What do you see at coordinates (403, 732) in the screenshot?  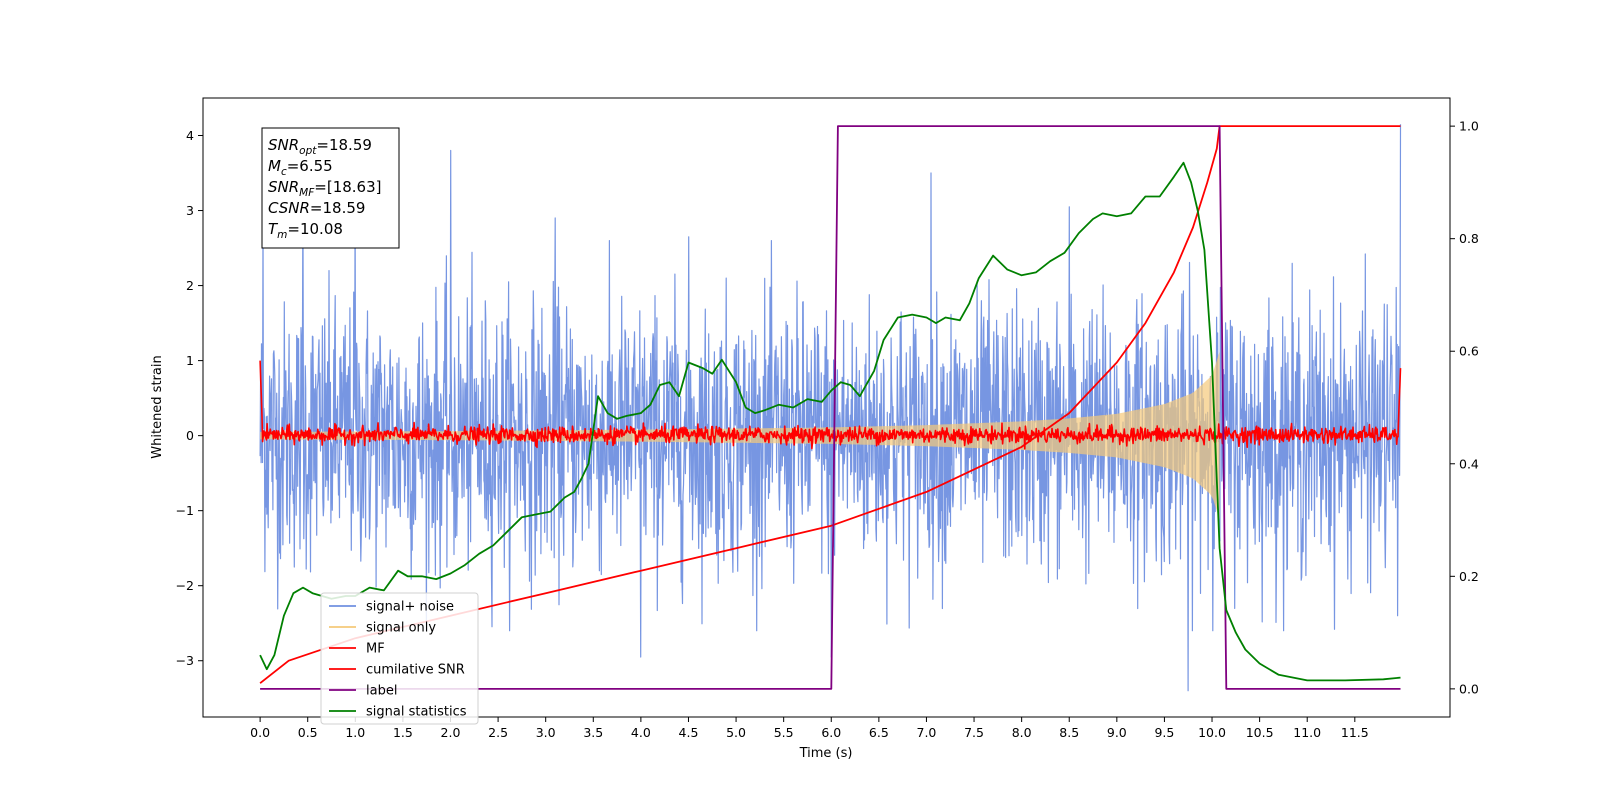 I see `x-tick-label: 1.5` at bounding box center [403, 732].